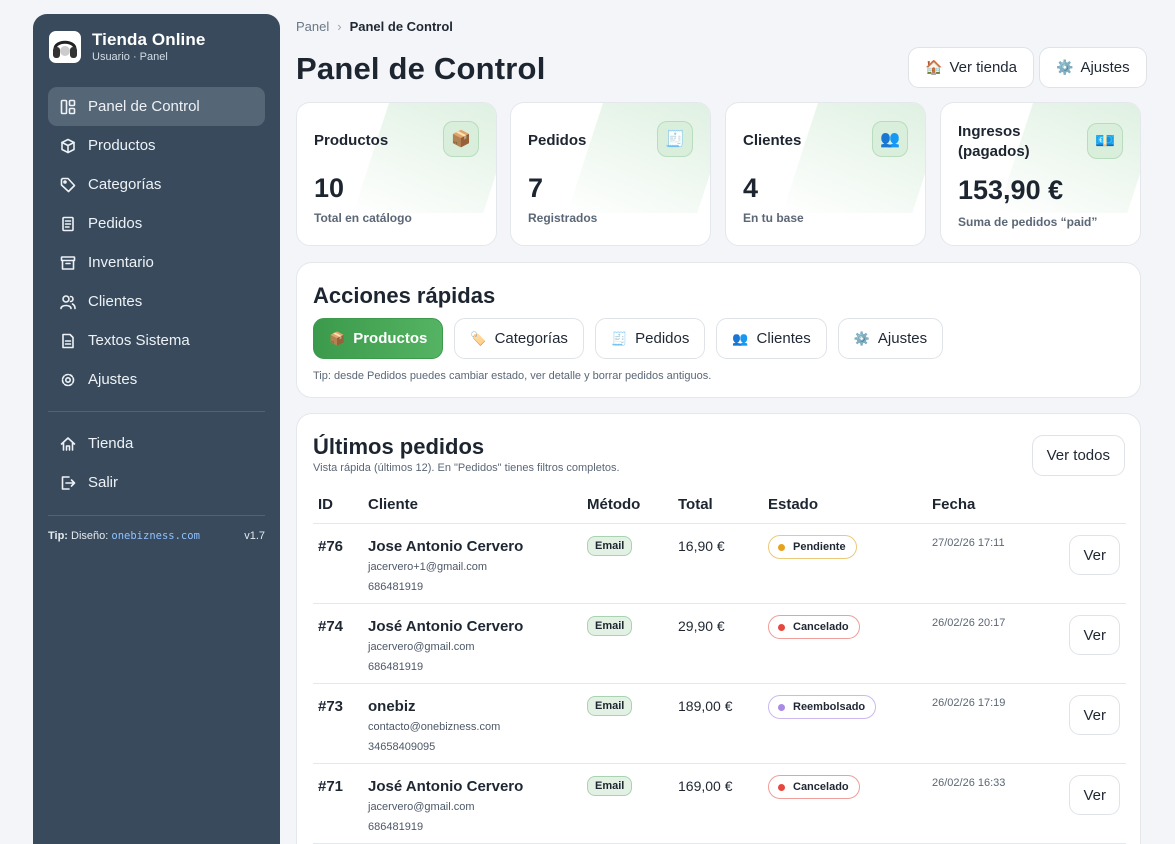  I want to click on sidebar-item-label: Productos, so click(122, 145).